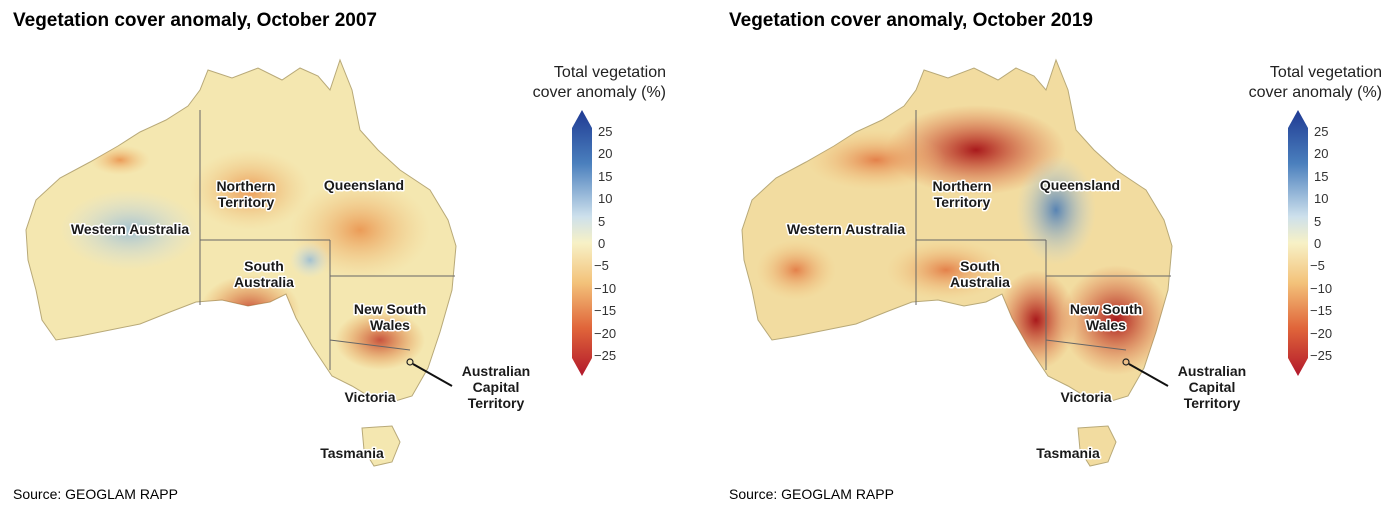 This screenshot has height=516, width=1400. Describe the element at coordinates (195, 20) in the screenshot. I see `map-title: Vegetation cover anomaly, October 2007` at that location.